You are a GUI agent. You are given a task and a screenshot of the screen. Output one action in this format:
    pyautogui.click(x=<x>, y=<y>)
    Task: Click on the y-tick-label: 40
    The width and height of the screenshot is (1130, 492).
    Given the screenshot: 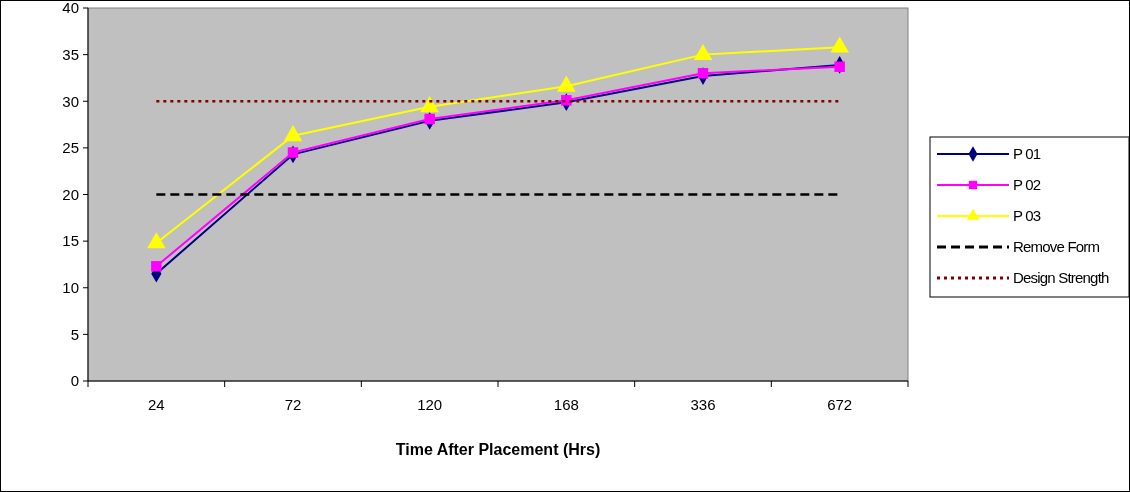 What is the action you would take?
    pyautogui.click(x=70, y=8)
    